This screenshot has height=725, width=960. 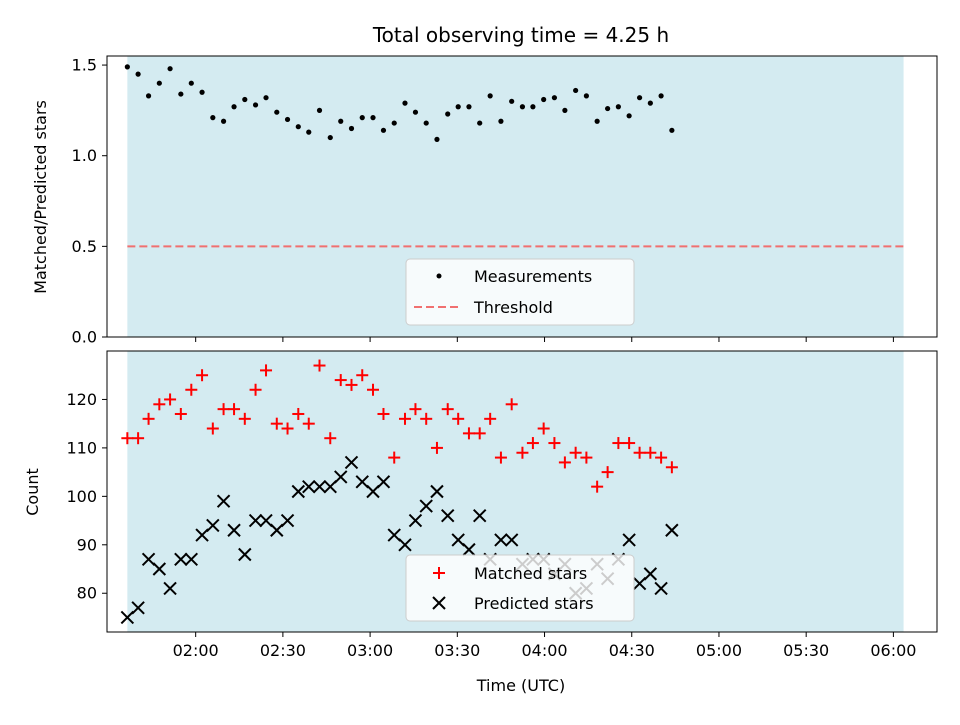 I want to click on legend-measurements-marker, so click(x=439, y=276).